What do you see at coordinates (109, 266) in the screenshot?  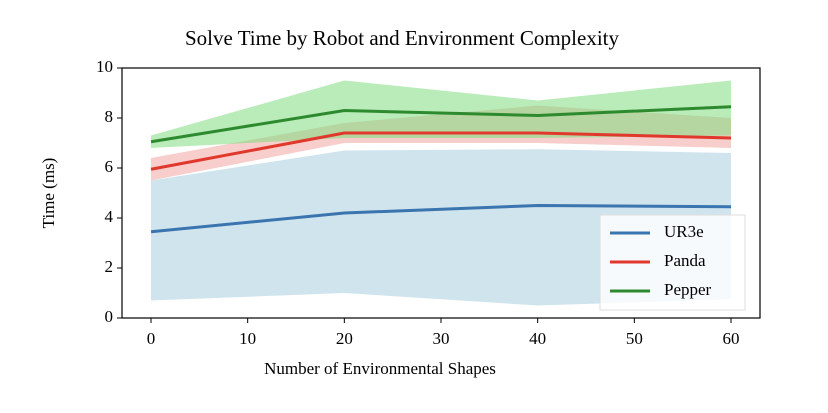 I see `y-tick-label: 2` at bounding box center [109, 266].